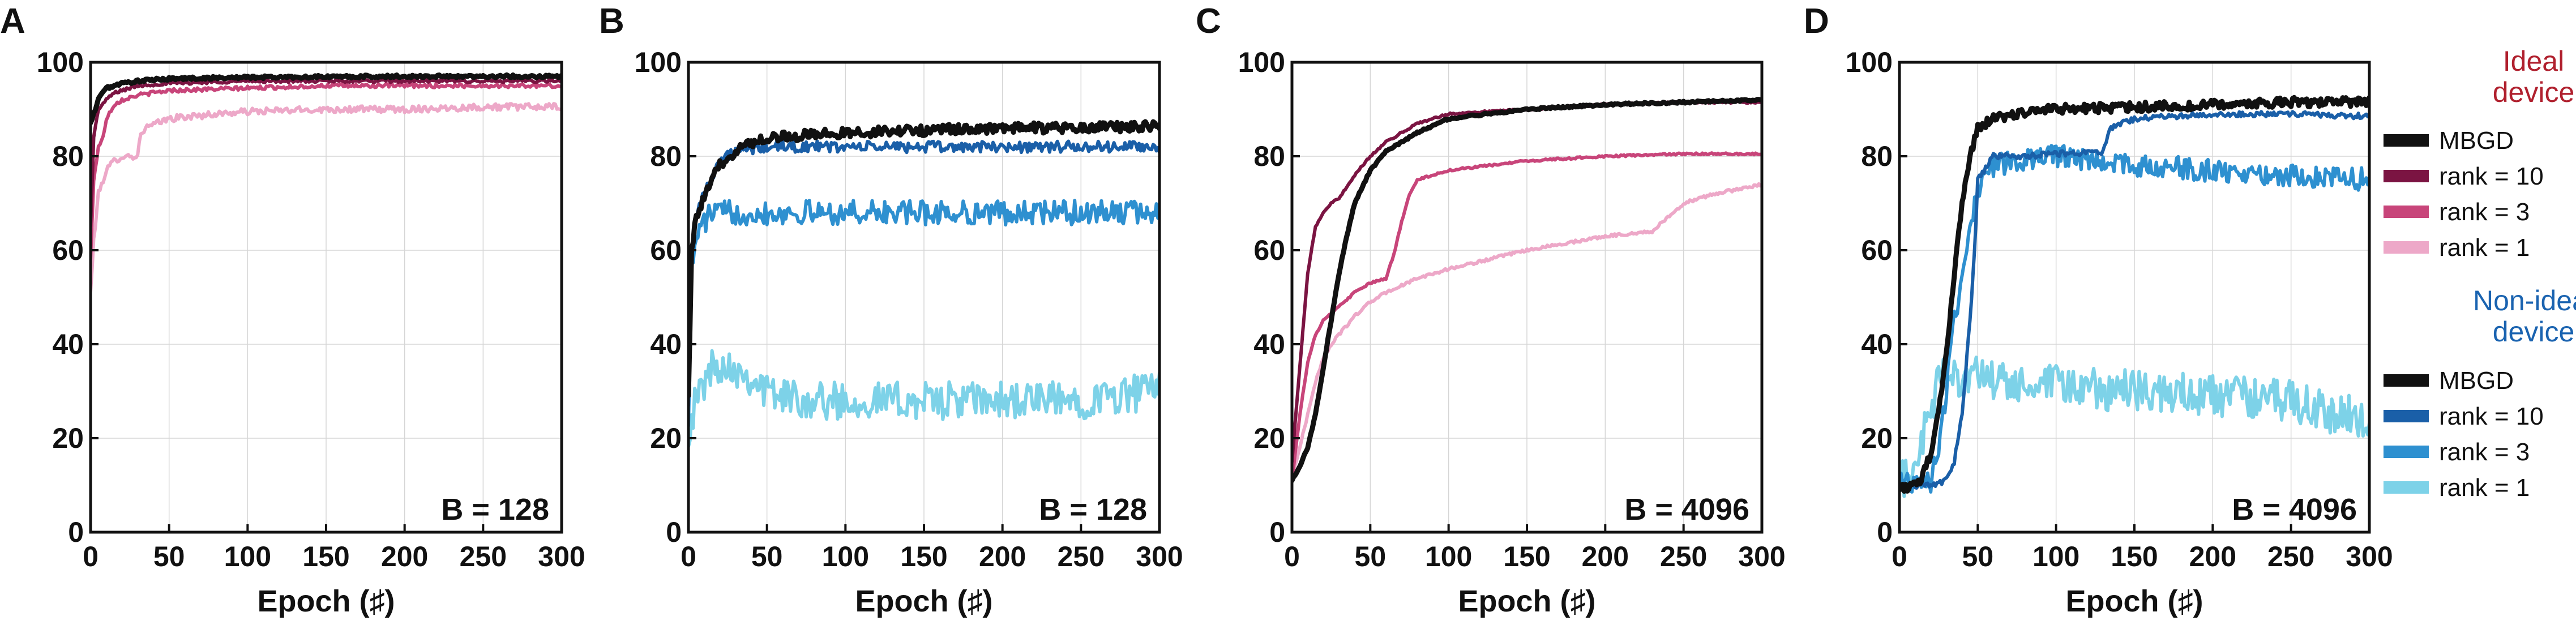 Image resolution: width=2576 pixels, height=629 pixels. I want to click on legend-title-nonideal-line2: device, so click(2534, 332).